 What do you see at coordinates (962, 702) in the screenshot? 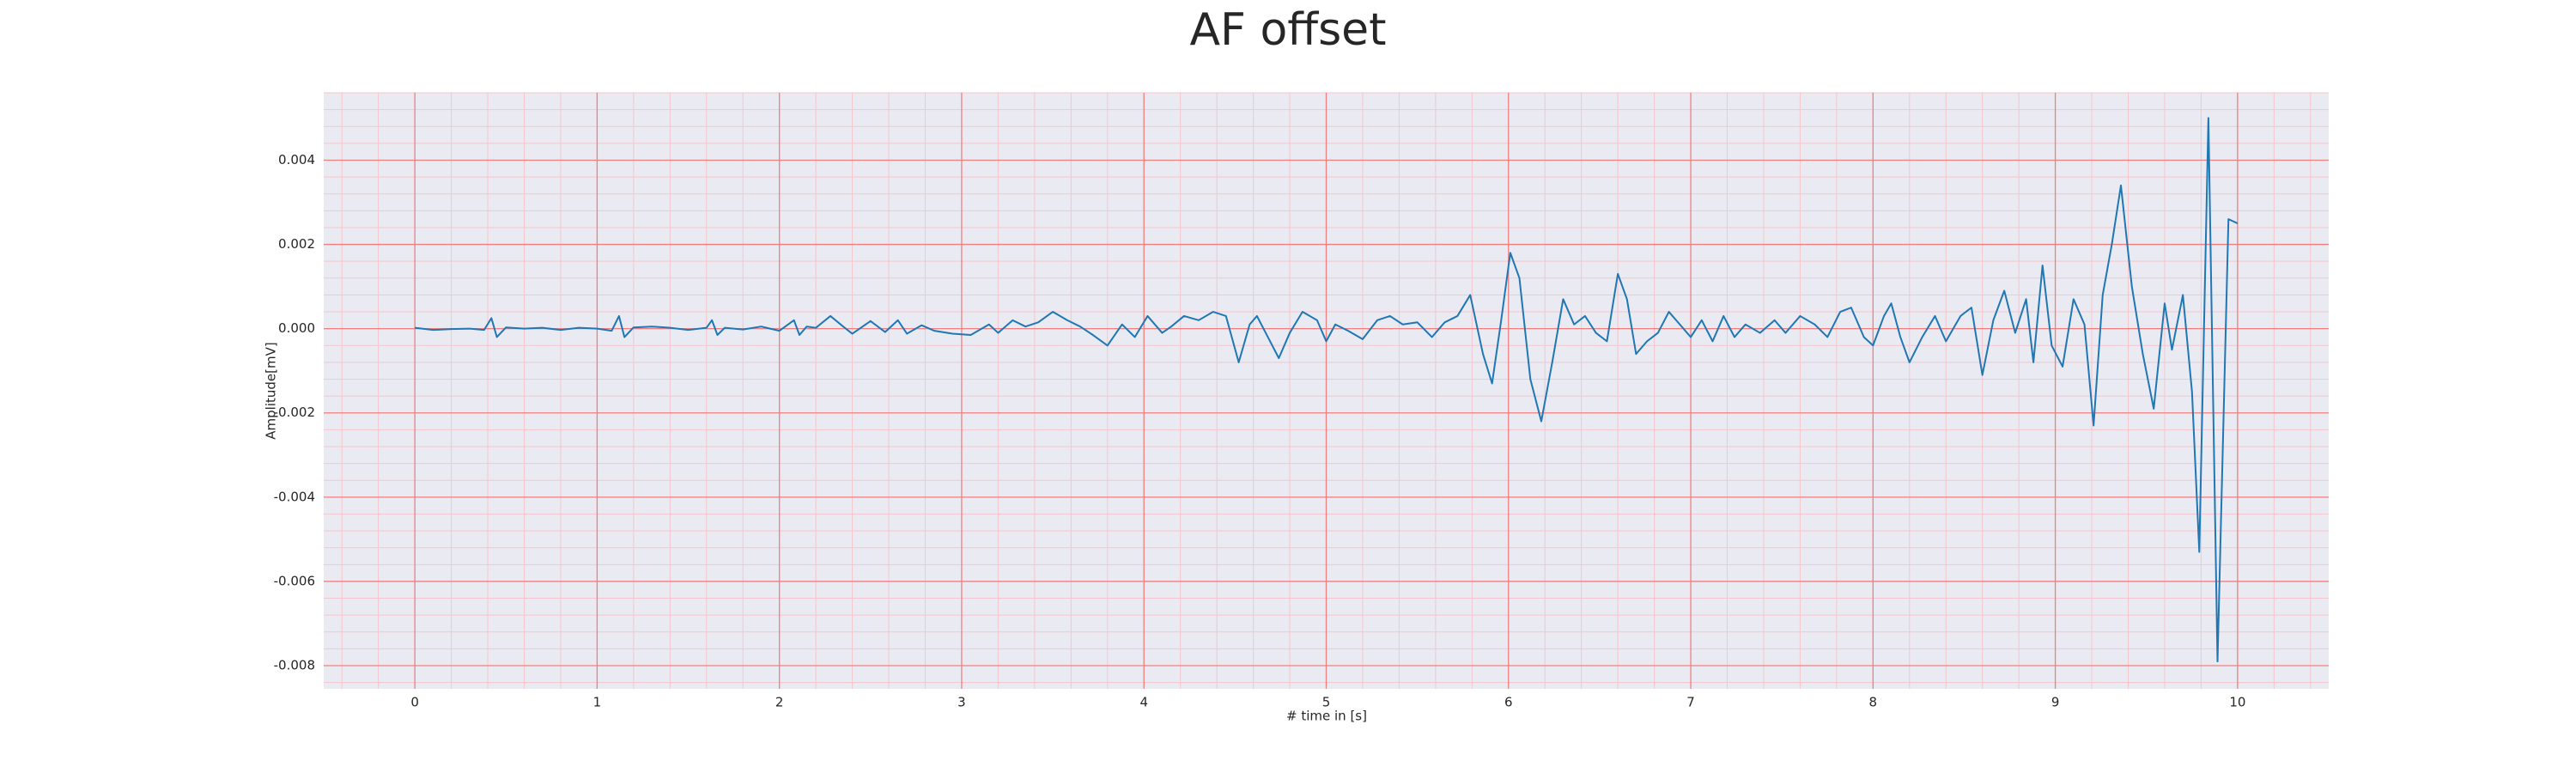
I see `x-tick-label: 3` at bounding box center [962, 702].